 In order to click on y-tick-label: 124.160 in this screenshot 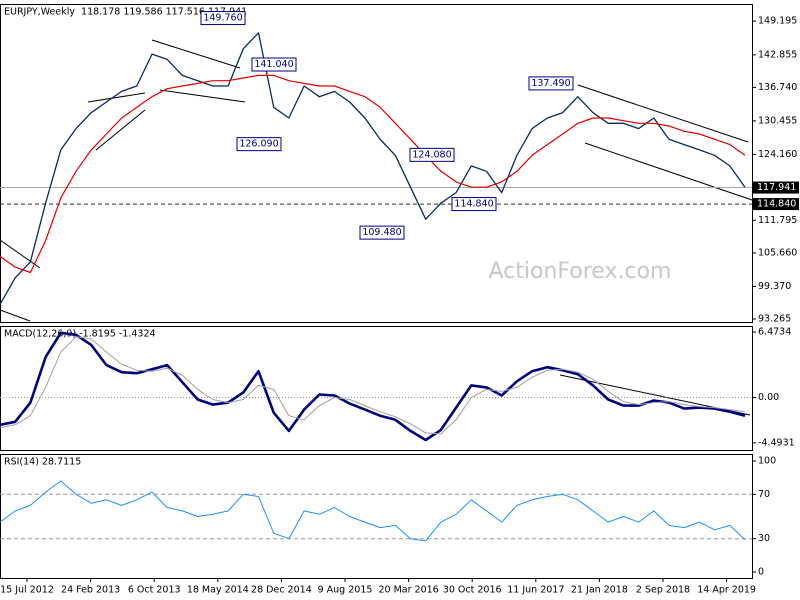, I will do `click(777, 154)`.